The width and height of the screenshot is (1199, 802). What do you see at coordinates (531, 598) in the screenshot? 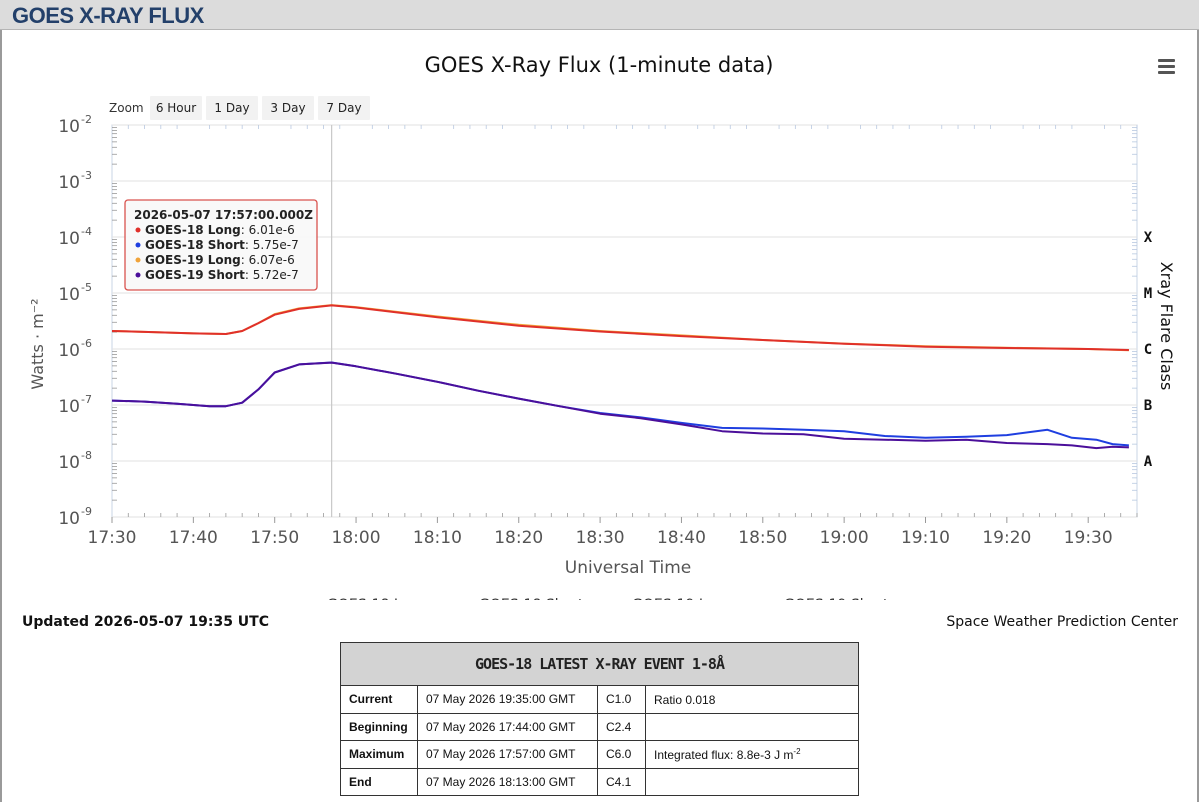
I see `legend-label: GOES-18 Short` at bounding box center [531, 598].